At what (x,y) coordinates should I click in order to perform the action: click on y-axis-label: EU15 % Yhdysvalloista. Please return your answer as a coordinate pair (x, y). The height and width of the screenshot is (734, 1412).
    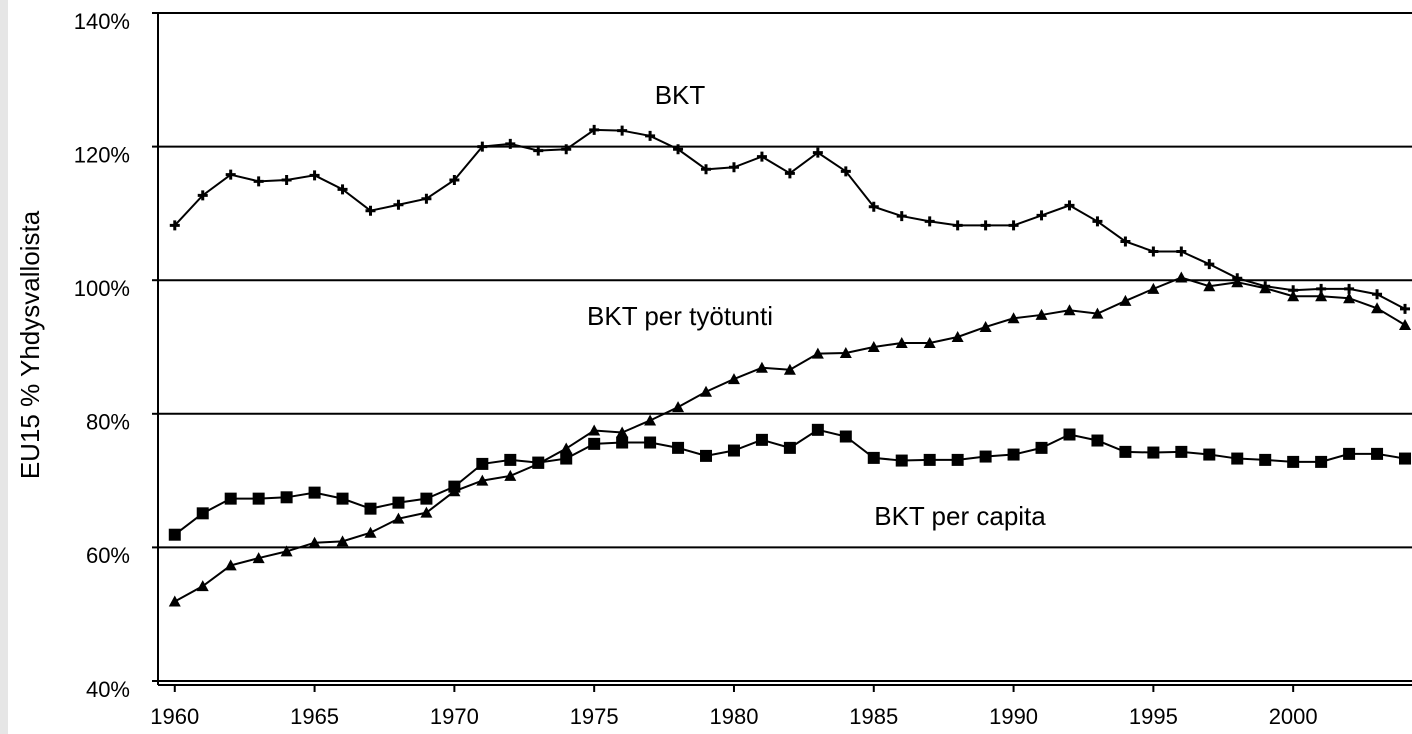
    Looking at the image, I should click on (30, 344).